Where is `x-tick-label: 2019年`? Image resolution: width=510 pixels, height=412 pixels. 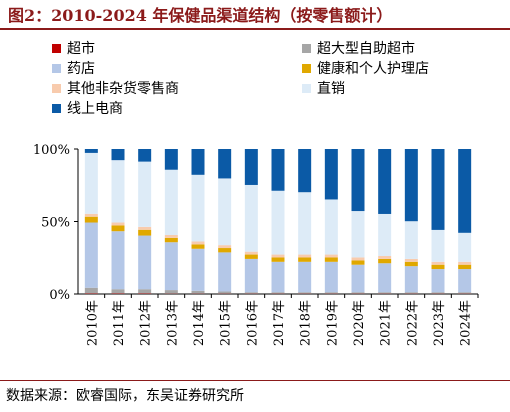
x-tick-label: 2019年 is located at coordinates (332, 323).